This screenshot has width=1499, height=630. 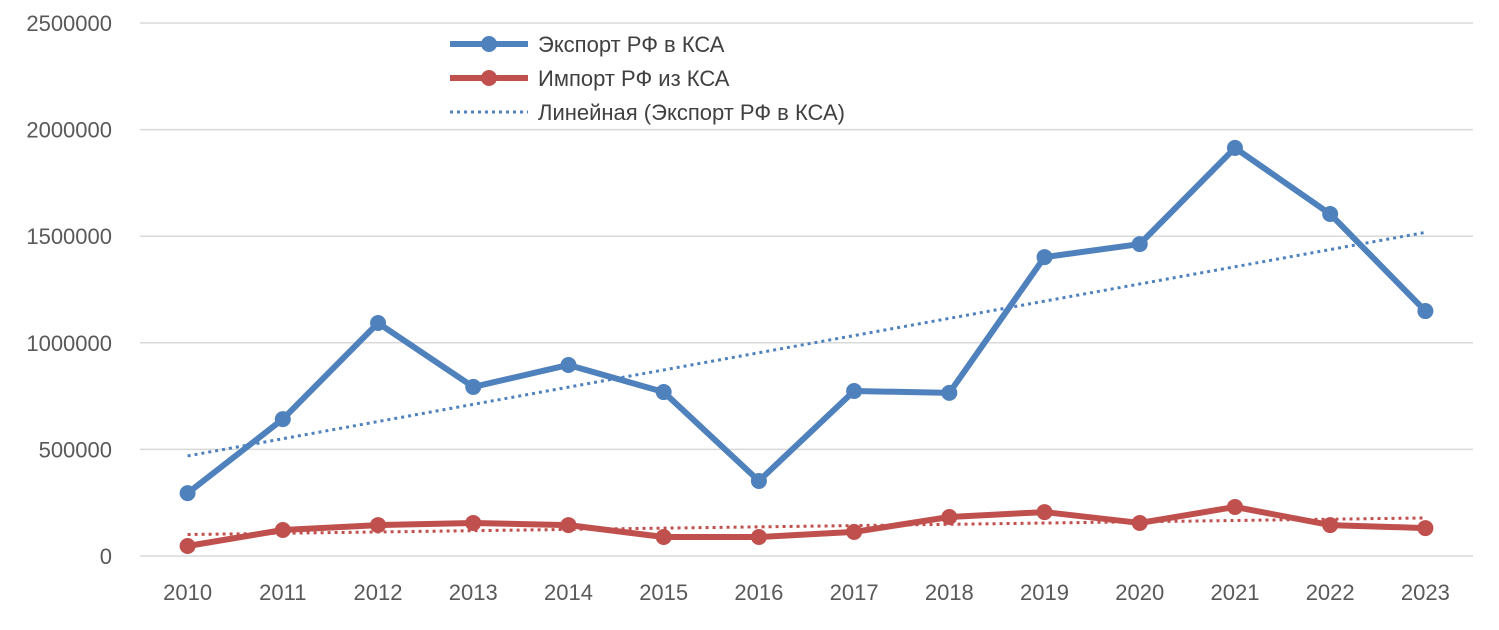 What do you see at coordinates (69, 290) in the screenshot?
I see `y-axis-ticks: 0 500000 1000000 1500000 2000000 2500000` at bounding box center [69, 290].